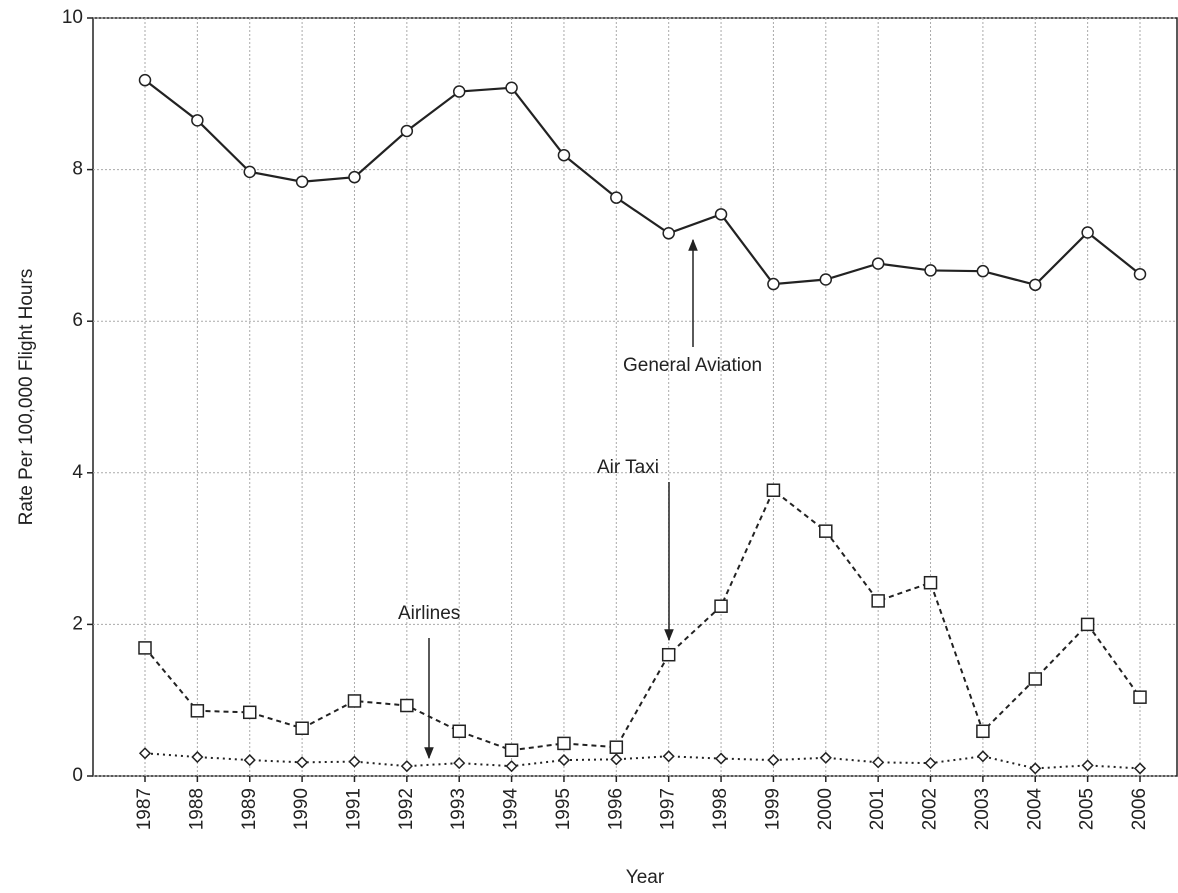 Image resolution: width=1178 pixels, height=893 pixels. What do you see at coordinates (825, 809) in the screenshot?
I see `x-tick-label: 2000` at bounding box center [825, 809].